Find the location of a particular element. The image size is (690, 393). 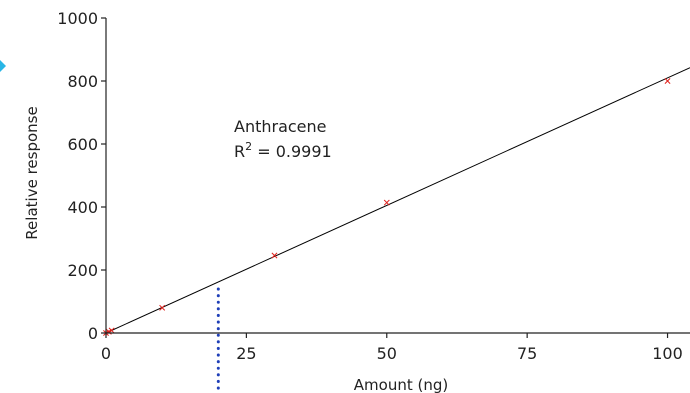

x-tick-label: 75 is located at coordinates (527, 353).